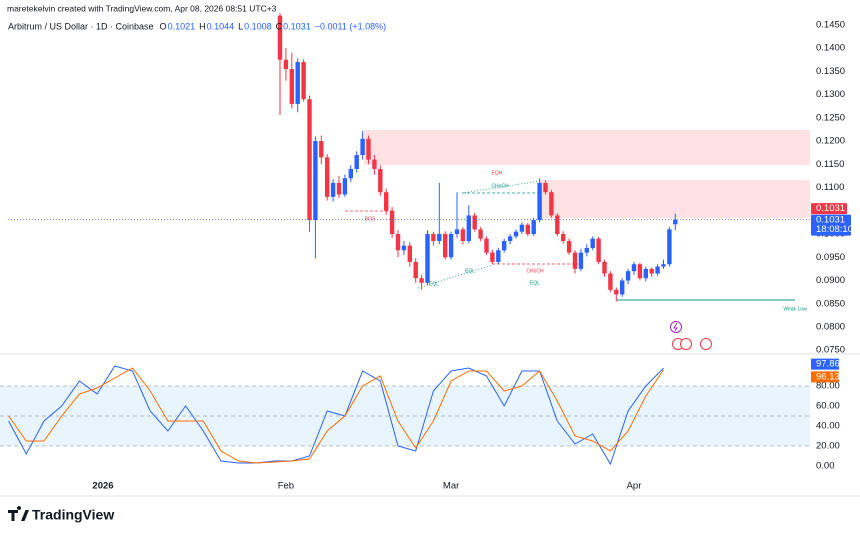 The image size is (860, 535). Describe the element at coordinates (297, 26) in the screenshot. I see `ohlc-value: 0.1031` at that location.